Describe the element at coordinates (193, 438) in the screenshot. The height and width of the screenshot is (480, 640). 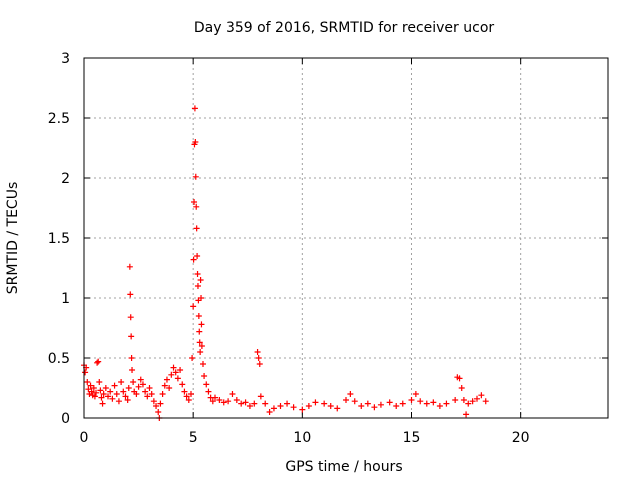
I see `x-tick-label: 5` at that location.